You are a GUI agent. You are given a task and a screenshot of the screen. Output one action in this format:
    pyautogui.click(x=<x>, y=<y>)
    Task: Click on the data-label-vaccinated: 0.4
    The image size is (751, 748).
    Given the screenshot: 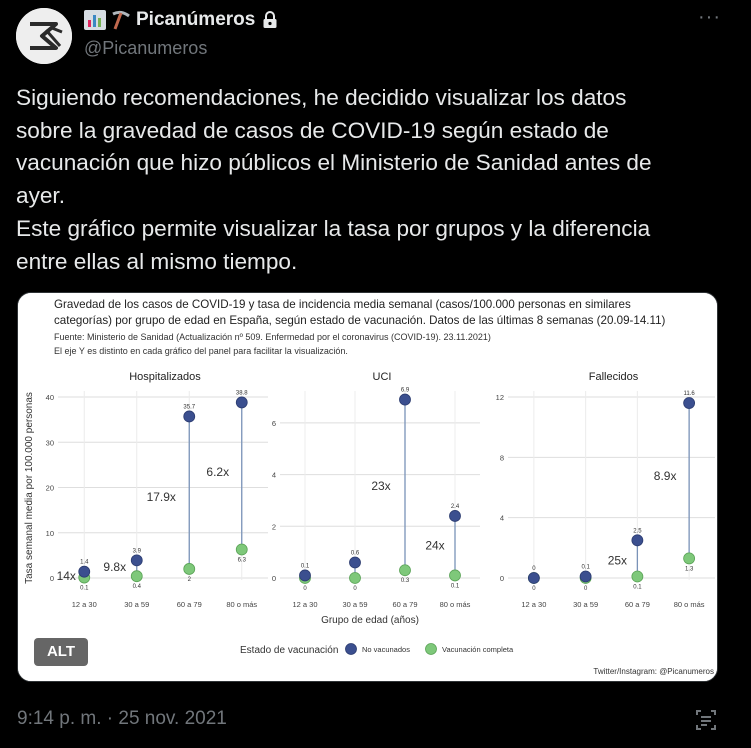 What is the action you would take?
    pyautogui.click(x=137, y=587)
    